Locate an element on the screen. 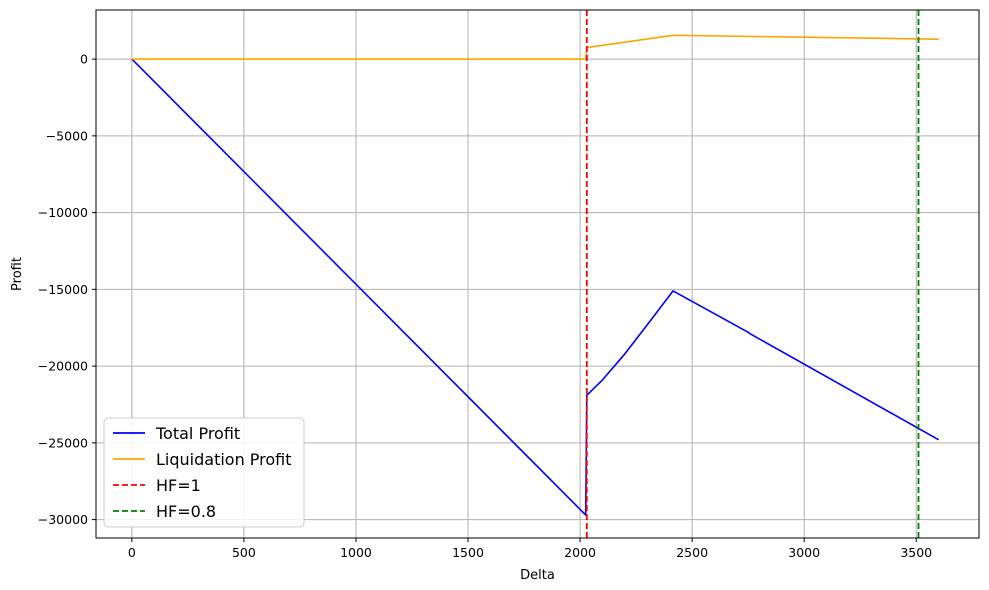 This screenshot has width=989, height=590. legend-box is located at coordinates (204, 472).